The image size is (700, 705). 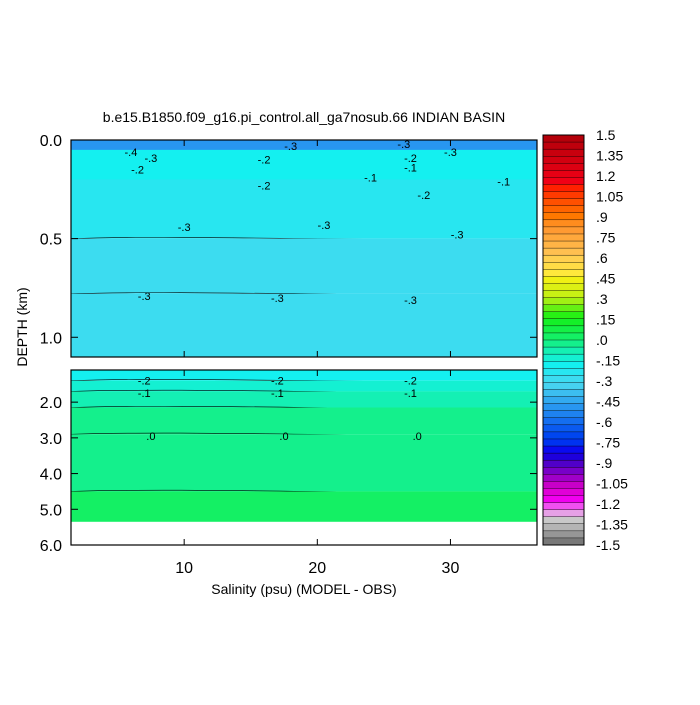 What do you see at coordinates (606, 238) in the screenshot?
I see `colorbar-label: .75` at bounding box center [606, 238].